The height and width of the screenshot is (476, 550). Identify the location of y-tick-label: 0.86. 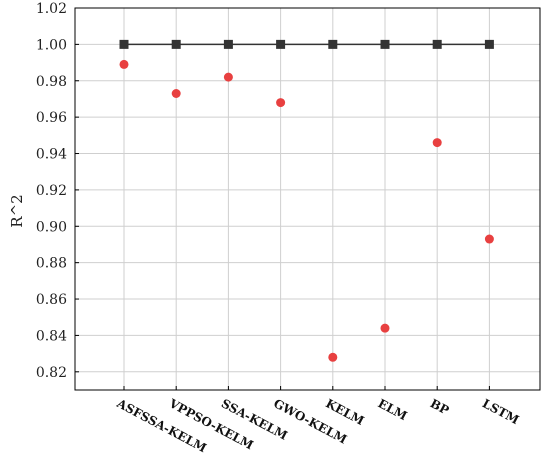
(51, 300).